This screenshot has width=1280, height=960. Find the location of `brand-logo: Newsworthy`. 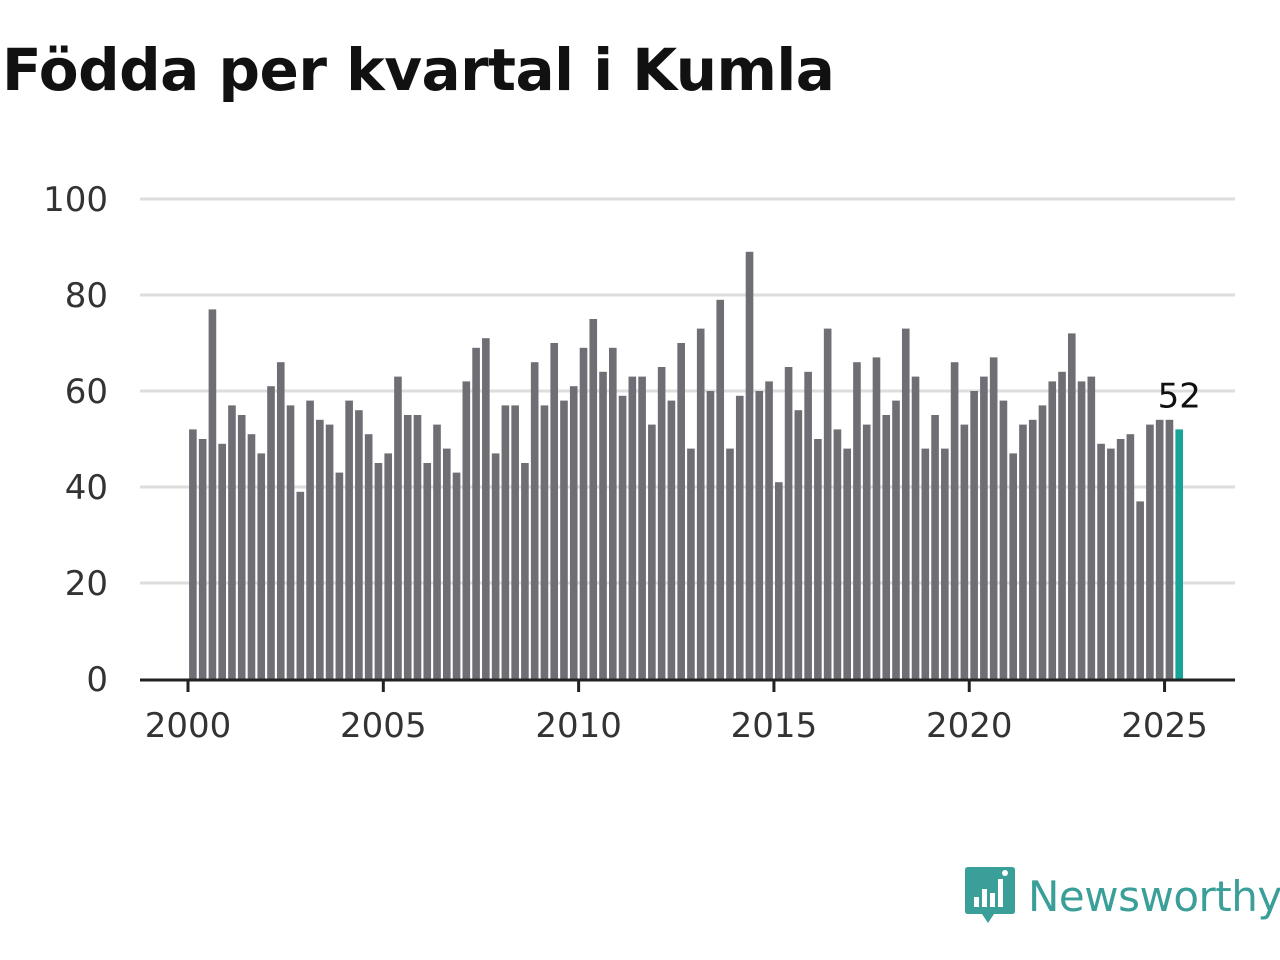

brand-logo: Newsworthy is located at coordinates (1122, 896).